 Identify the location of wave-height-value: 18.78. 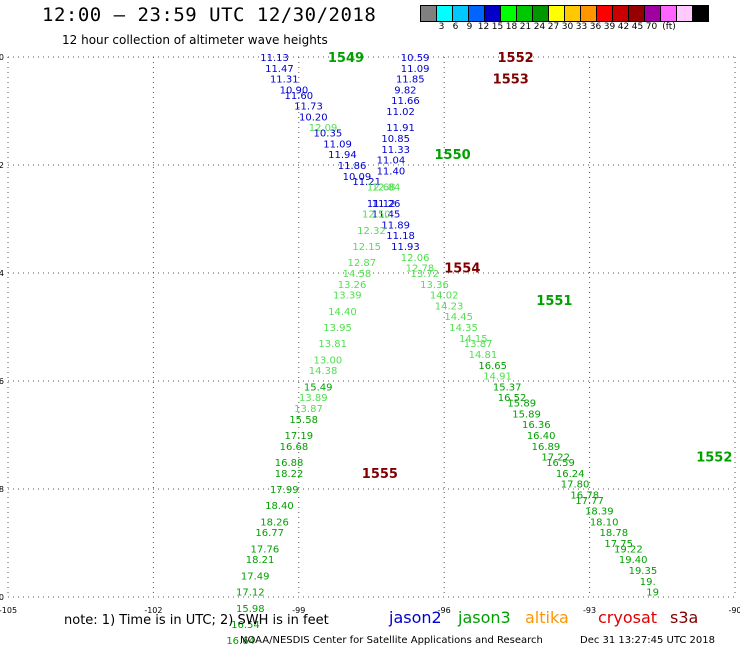
(614, 533).